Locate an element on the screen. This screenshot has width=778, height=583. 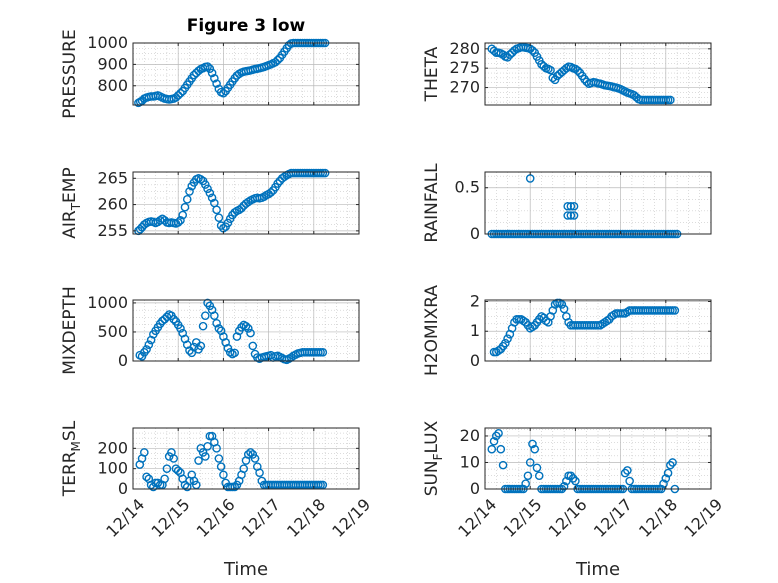
subplot-1: 800 900 1000 PRESSURE Figure 3 low is located at coordinates (210, 67).